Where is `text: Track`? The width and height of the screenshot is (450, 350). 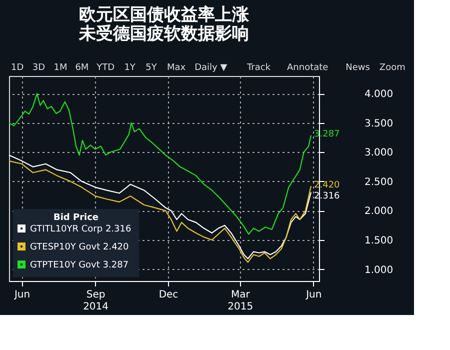 text: Track is located at coordinates (259, 68).